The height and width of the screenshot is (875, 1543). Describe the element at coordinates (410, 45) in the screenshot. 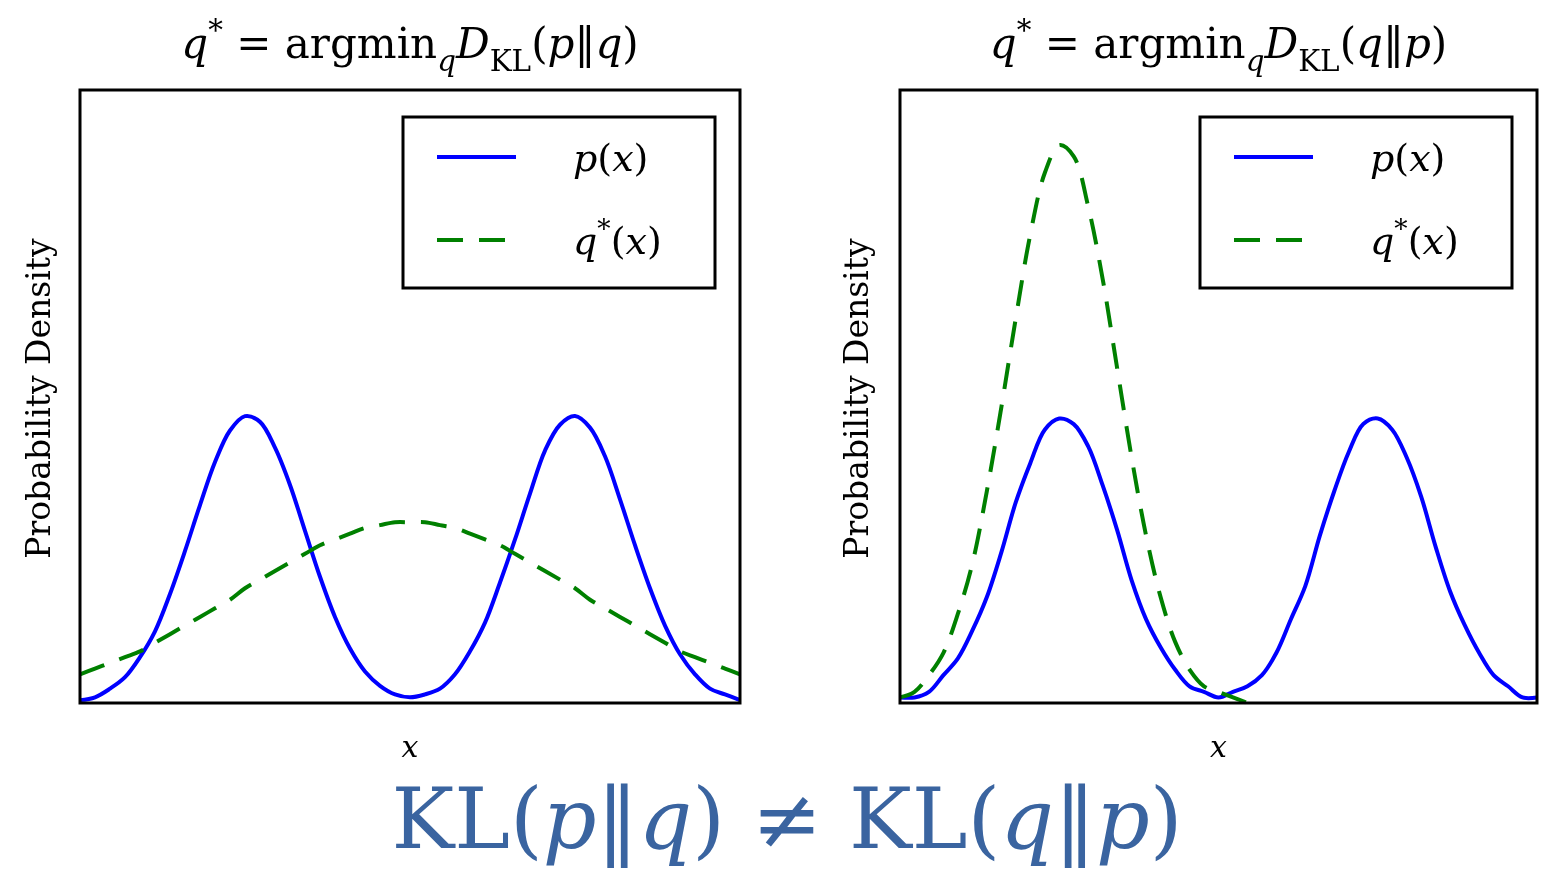

I see `chart-title: q$^{*}$ = argmin$_{q}$D$_{KL}$(p‖q)` at that location.